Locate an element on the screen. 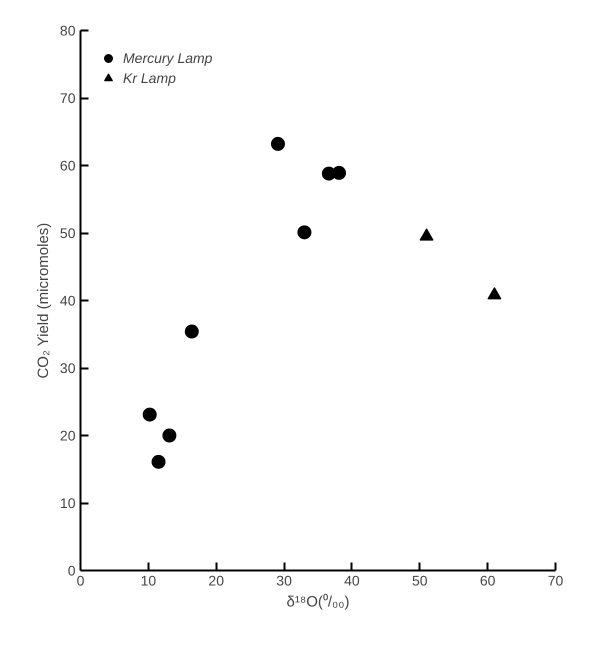  y-tick-label: 0 is located at coordinates (72, 570).